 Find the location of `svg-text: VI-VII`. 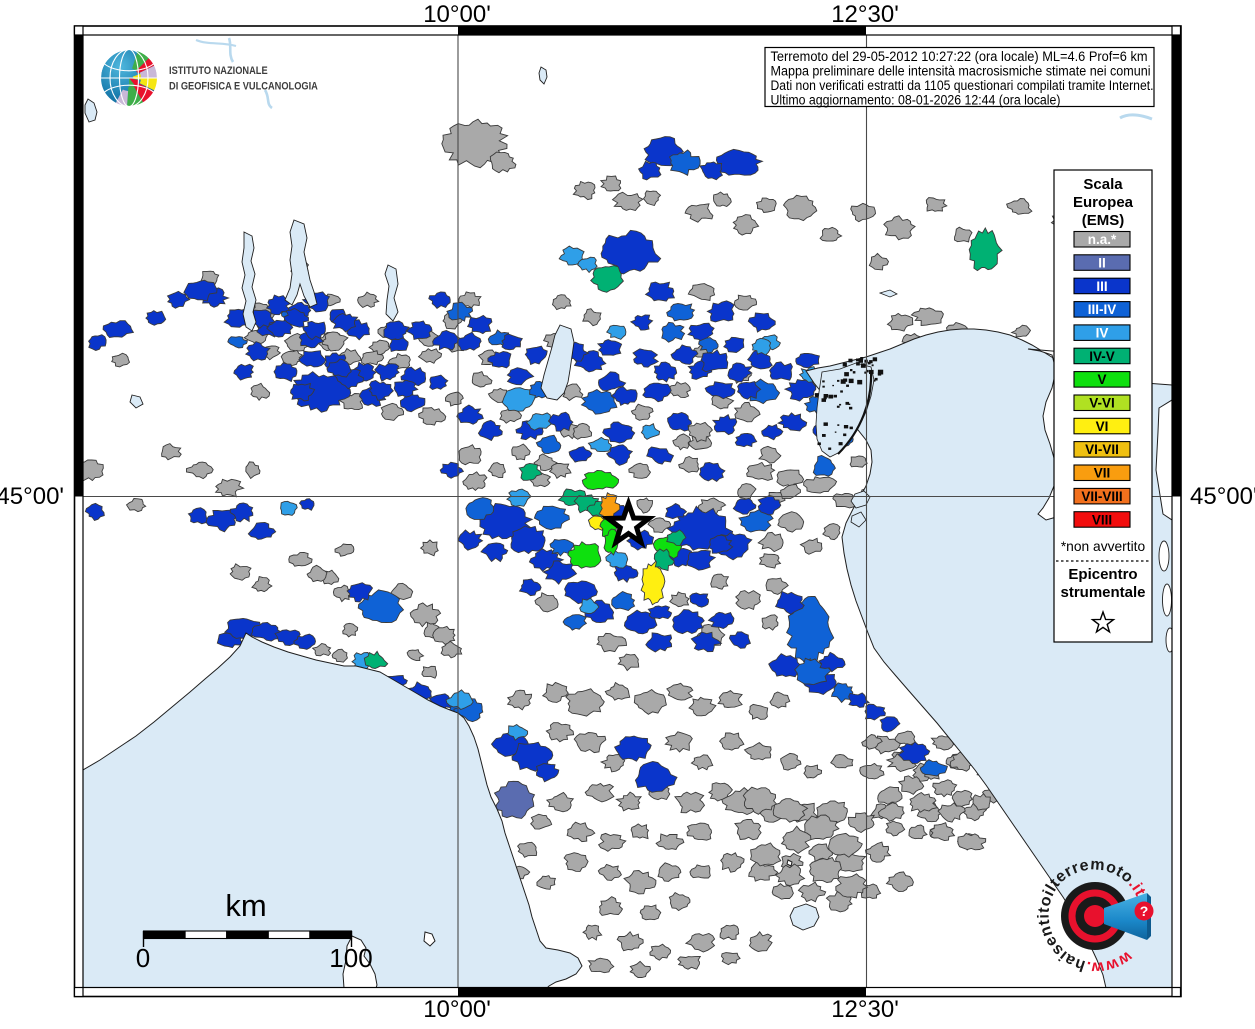

svg-text: VI-VII is located at coordinates (1102, 449).